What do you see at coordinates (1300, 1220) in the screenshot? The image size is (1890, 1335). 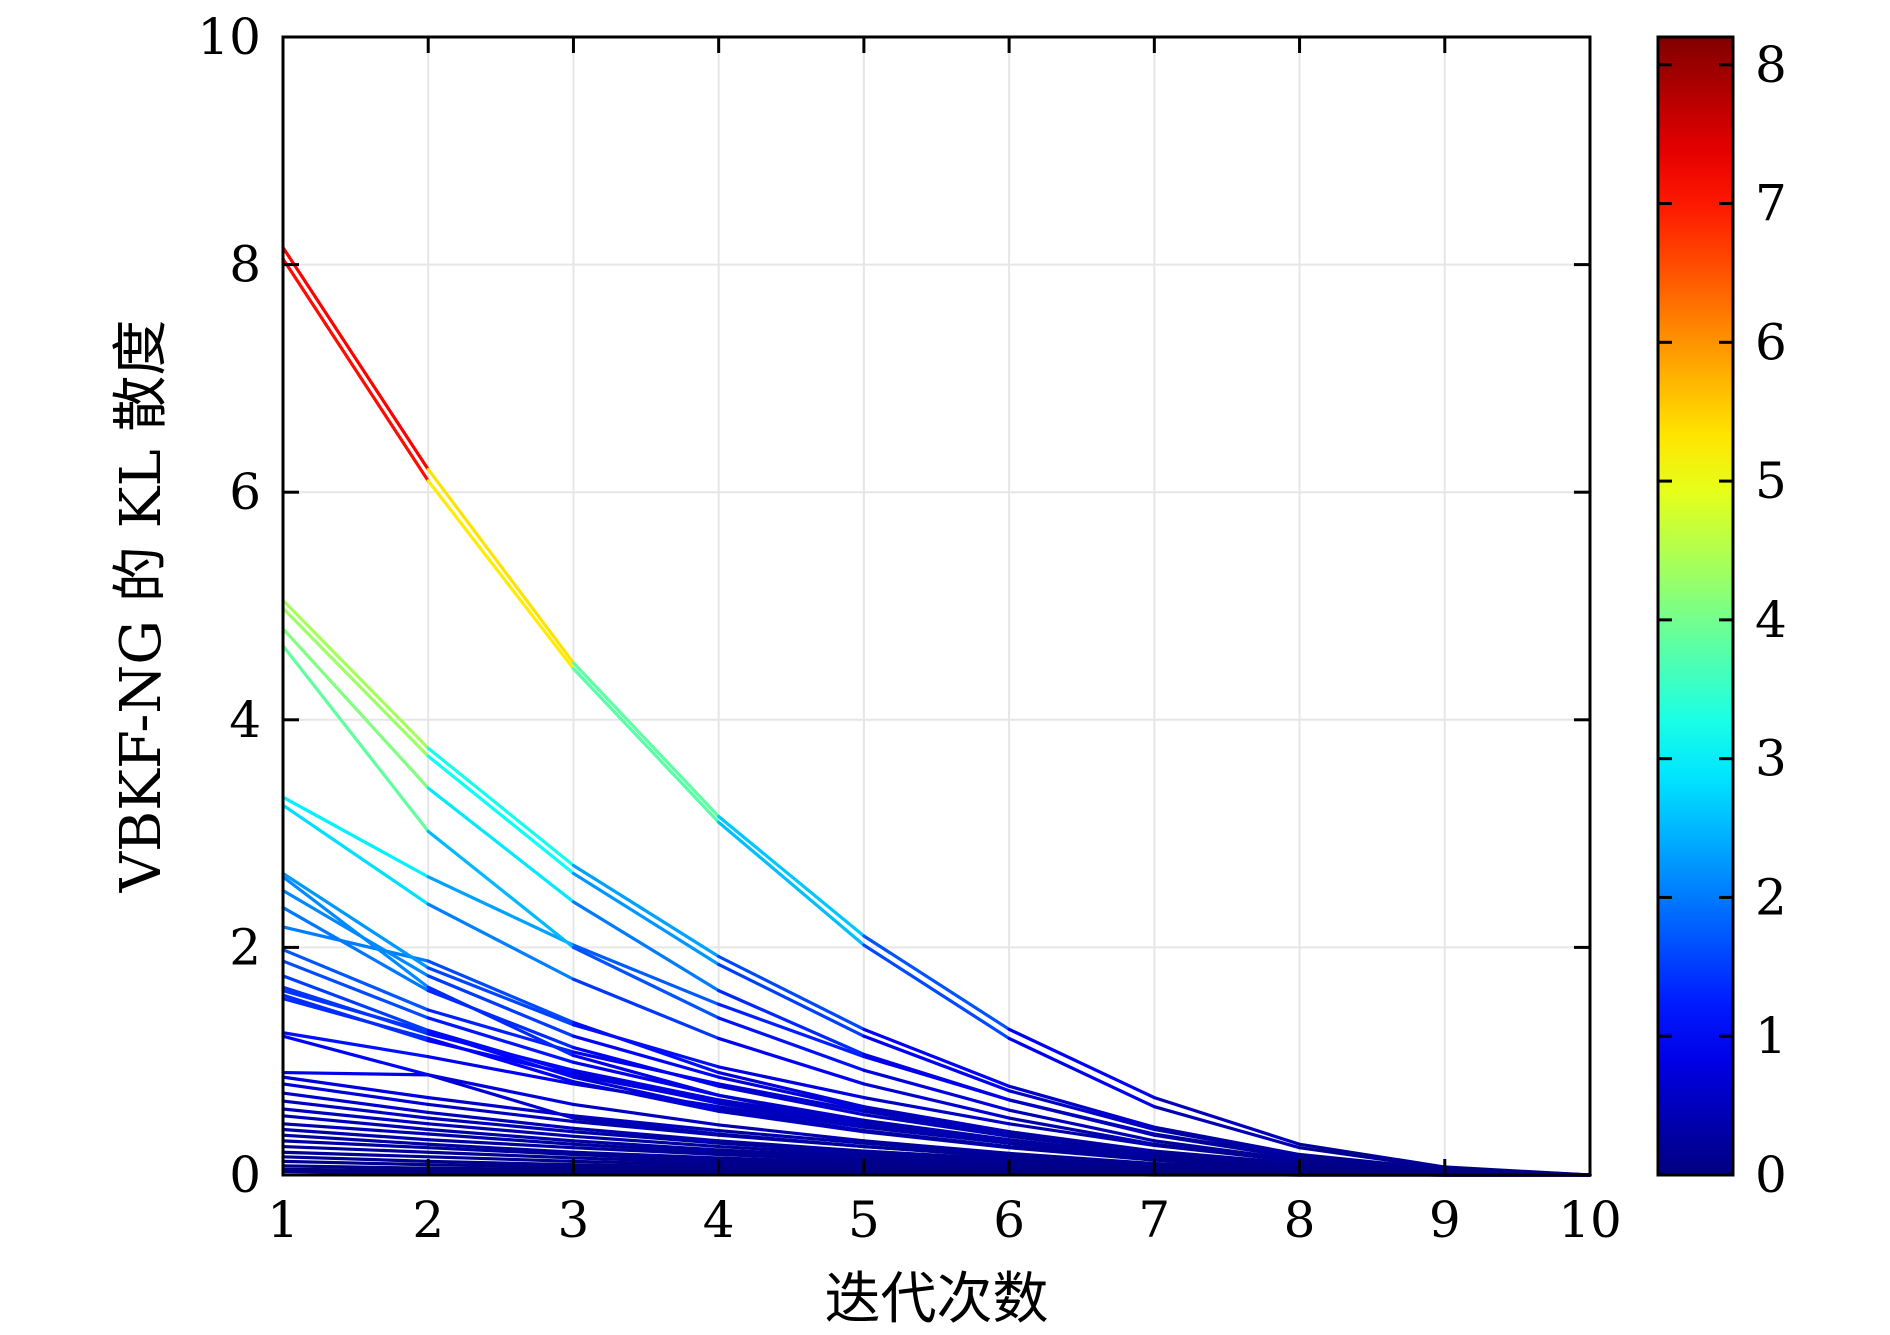 I see `x-tick-label: 8` at bounding box center [1300, 1220].